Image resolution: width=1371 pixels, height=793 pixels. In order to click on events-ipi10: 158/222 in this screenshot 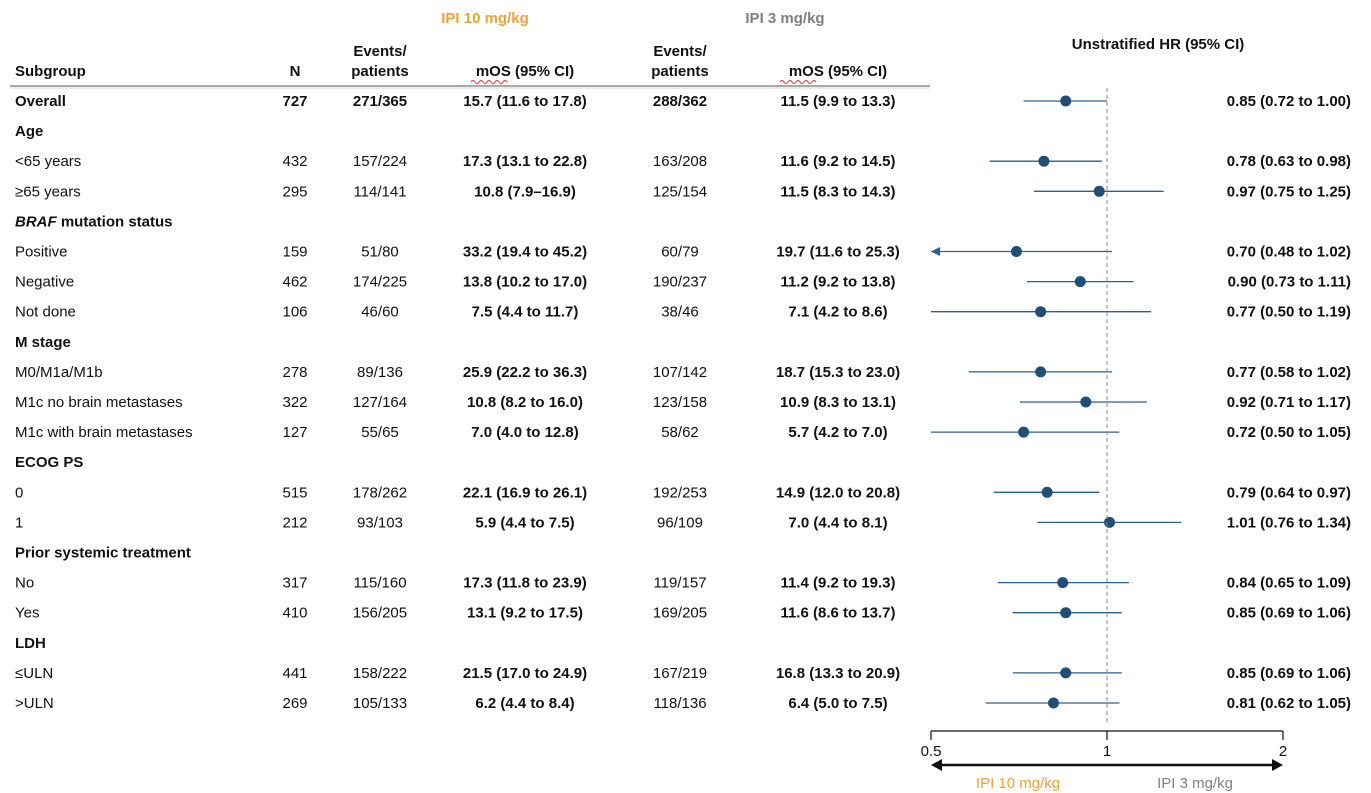, I will do `click(380, 673)`.